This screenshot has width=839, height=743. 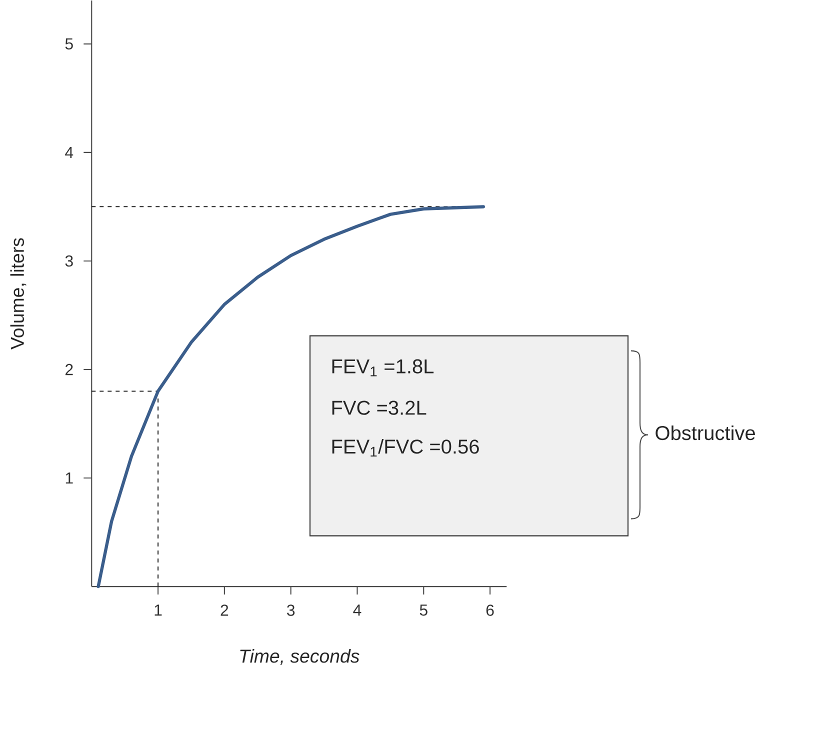 I want to click on text: Obstructive, so click(x=705, y=433).